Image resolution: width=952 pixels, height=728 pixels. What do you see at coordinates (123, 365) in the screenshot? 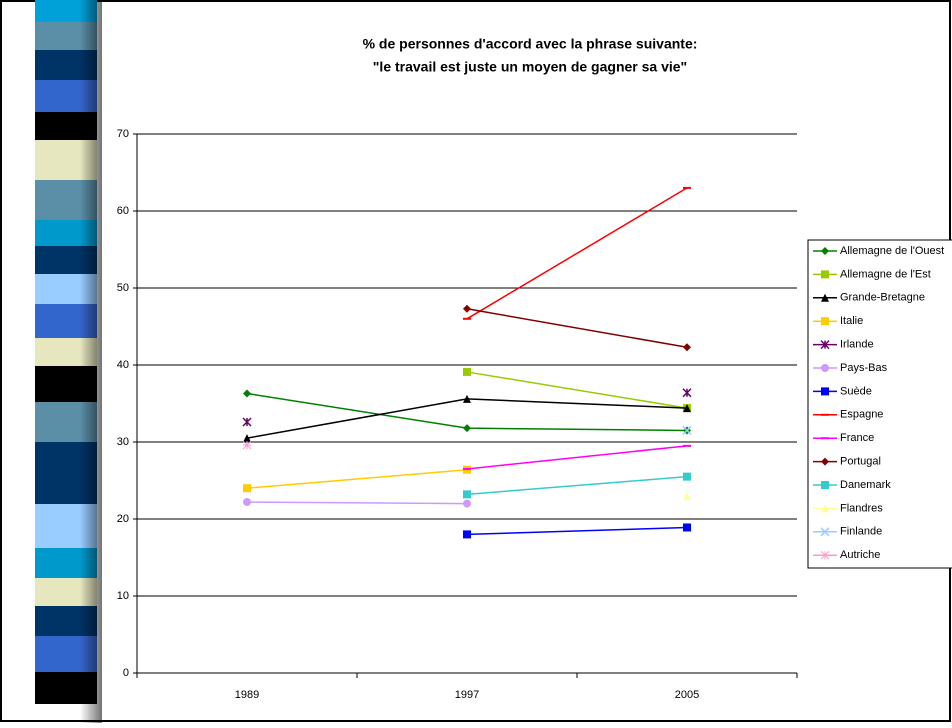
I see `y-tick-label: 40` at bounding box center [123, 365].